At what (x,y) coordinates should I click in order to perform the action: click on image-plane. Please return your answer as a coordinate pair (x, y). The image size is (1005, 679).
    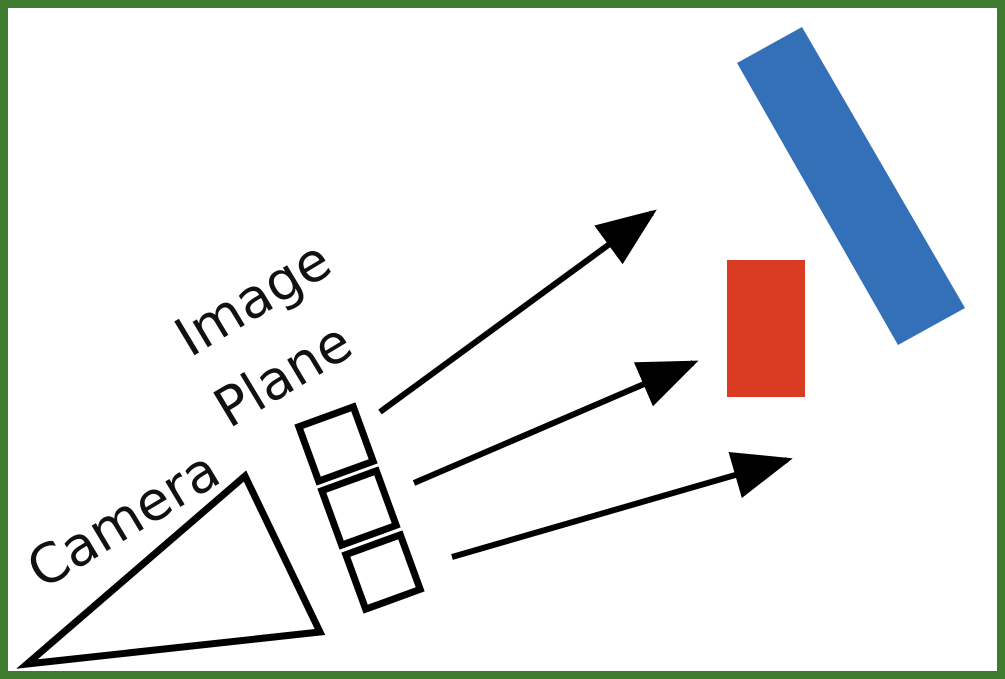
    Looking at the image, I should click on (359, 508).